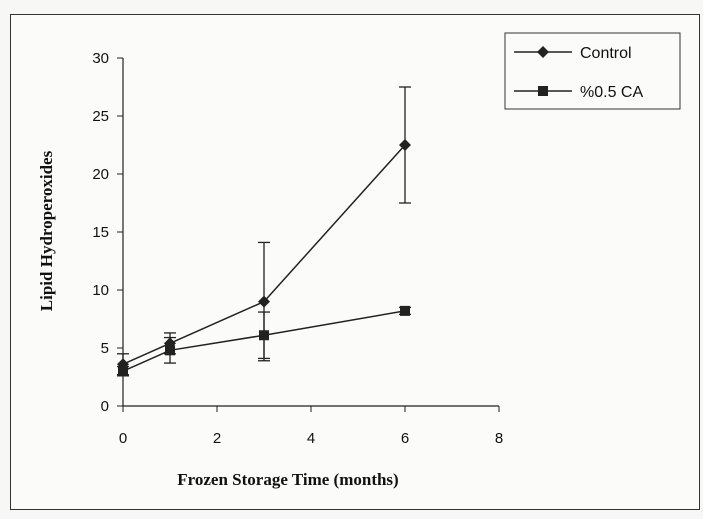 The height and width of the screenshot is (519, 703). What do you see at coordinates (543, 52) in the screenshot?
I see `legend-marker-control` at bounding box center [543, 52].